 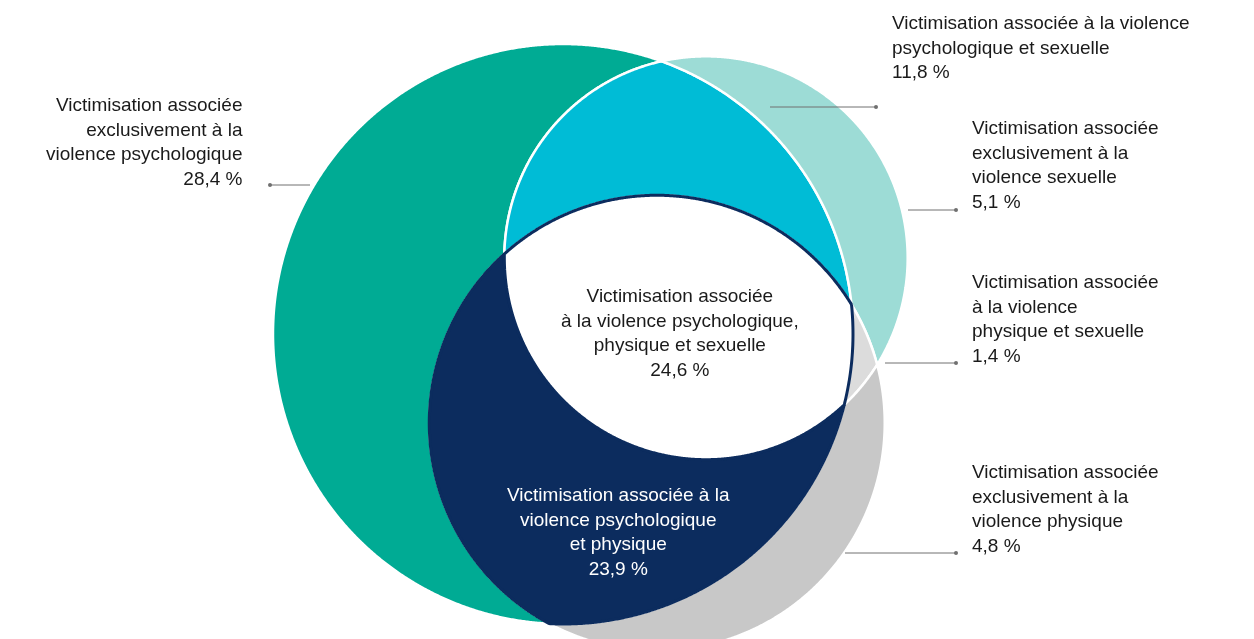 I want to click on data-label: 23,9 %, so click(x=618, y=569).